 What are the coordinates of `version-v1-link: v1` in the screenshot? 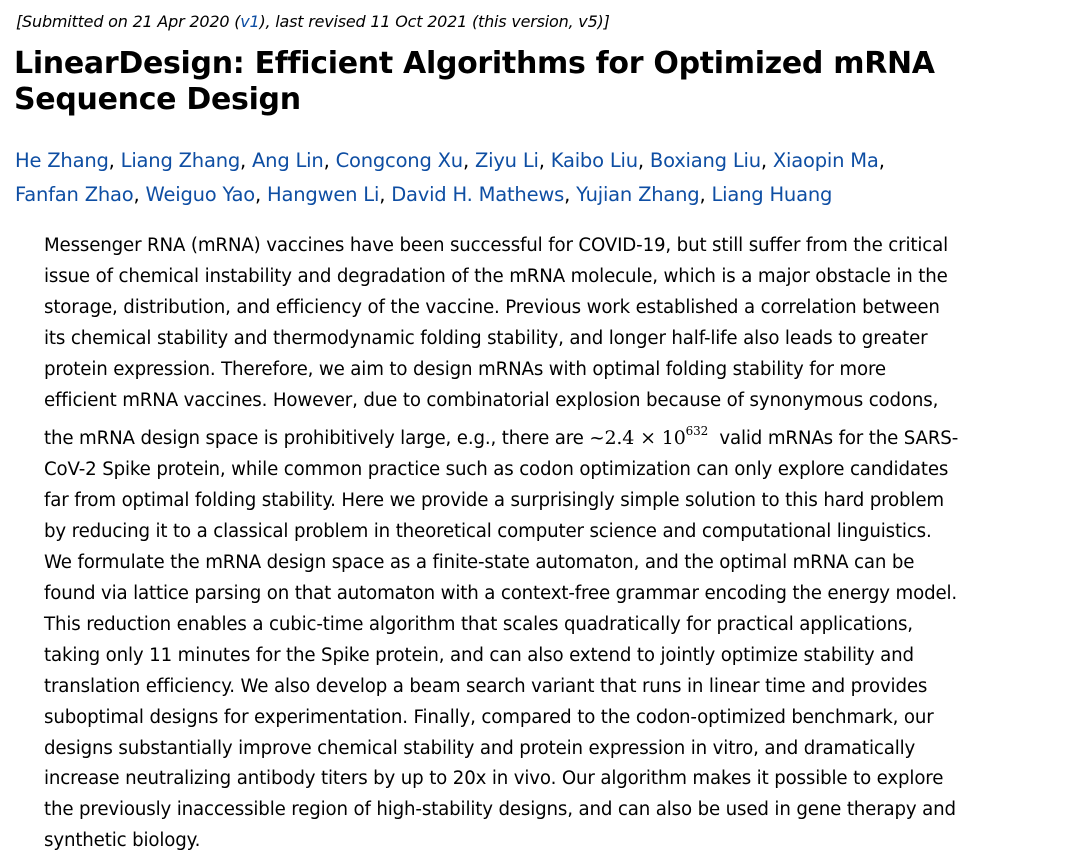 It's located at (250, 21).